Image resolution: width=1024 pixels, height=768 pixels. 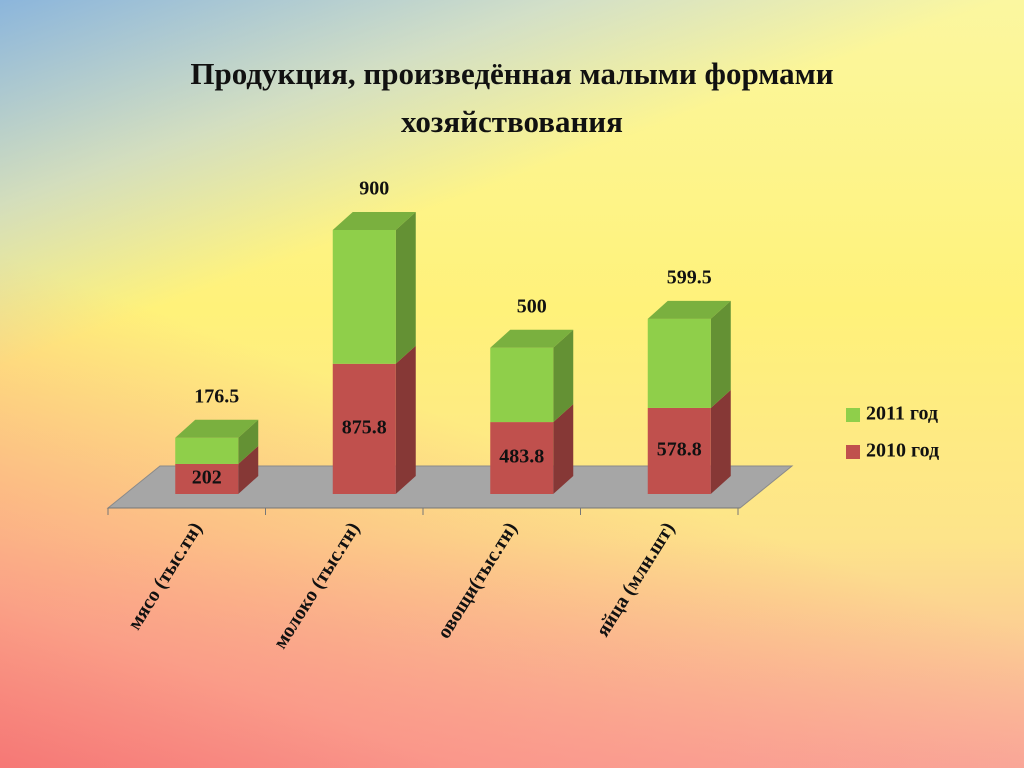 I want to click on data-label: 900, so click(x=374, y=189).